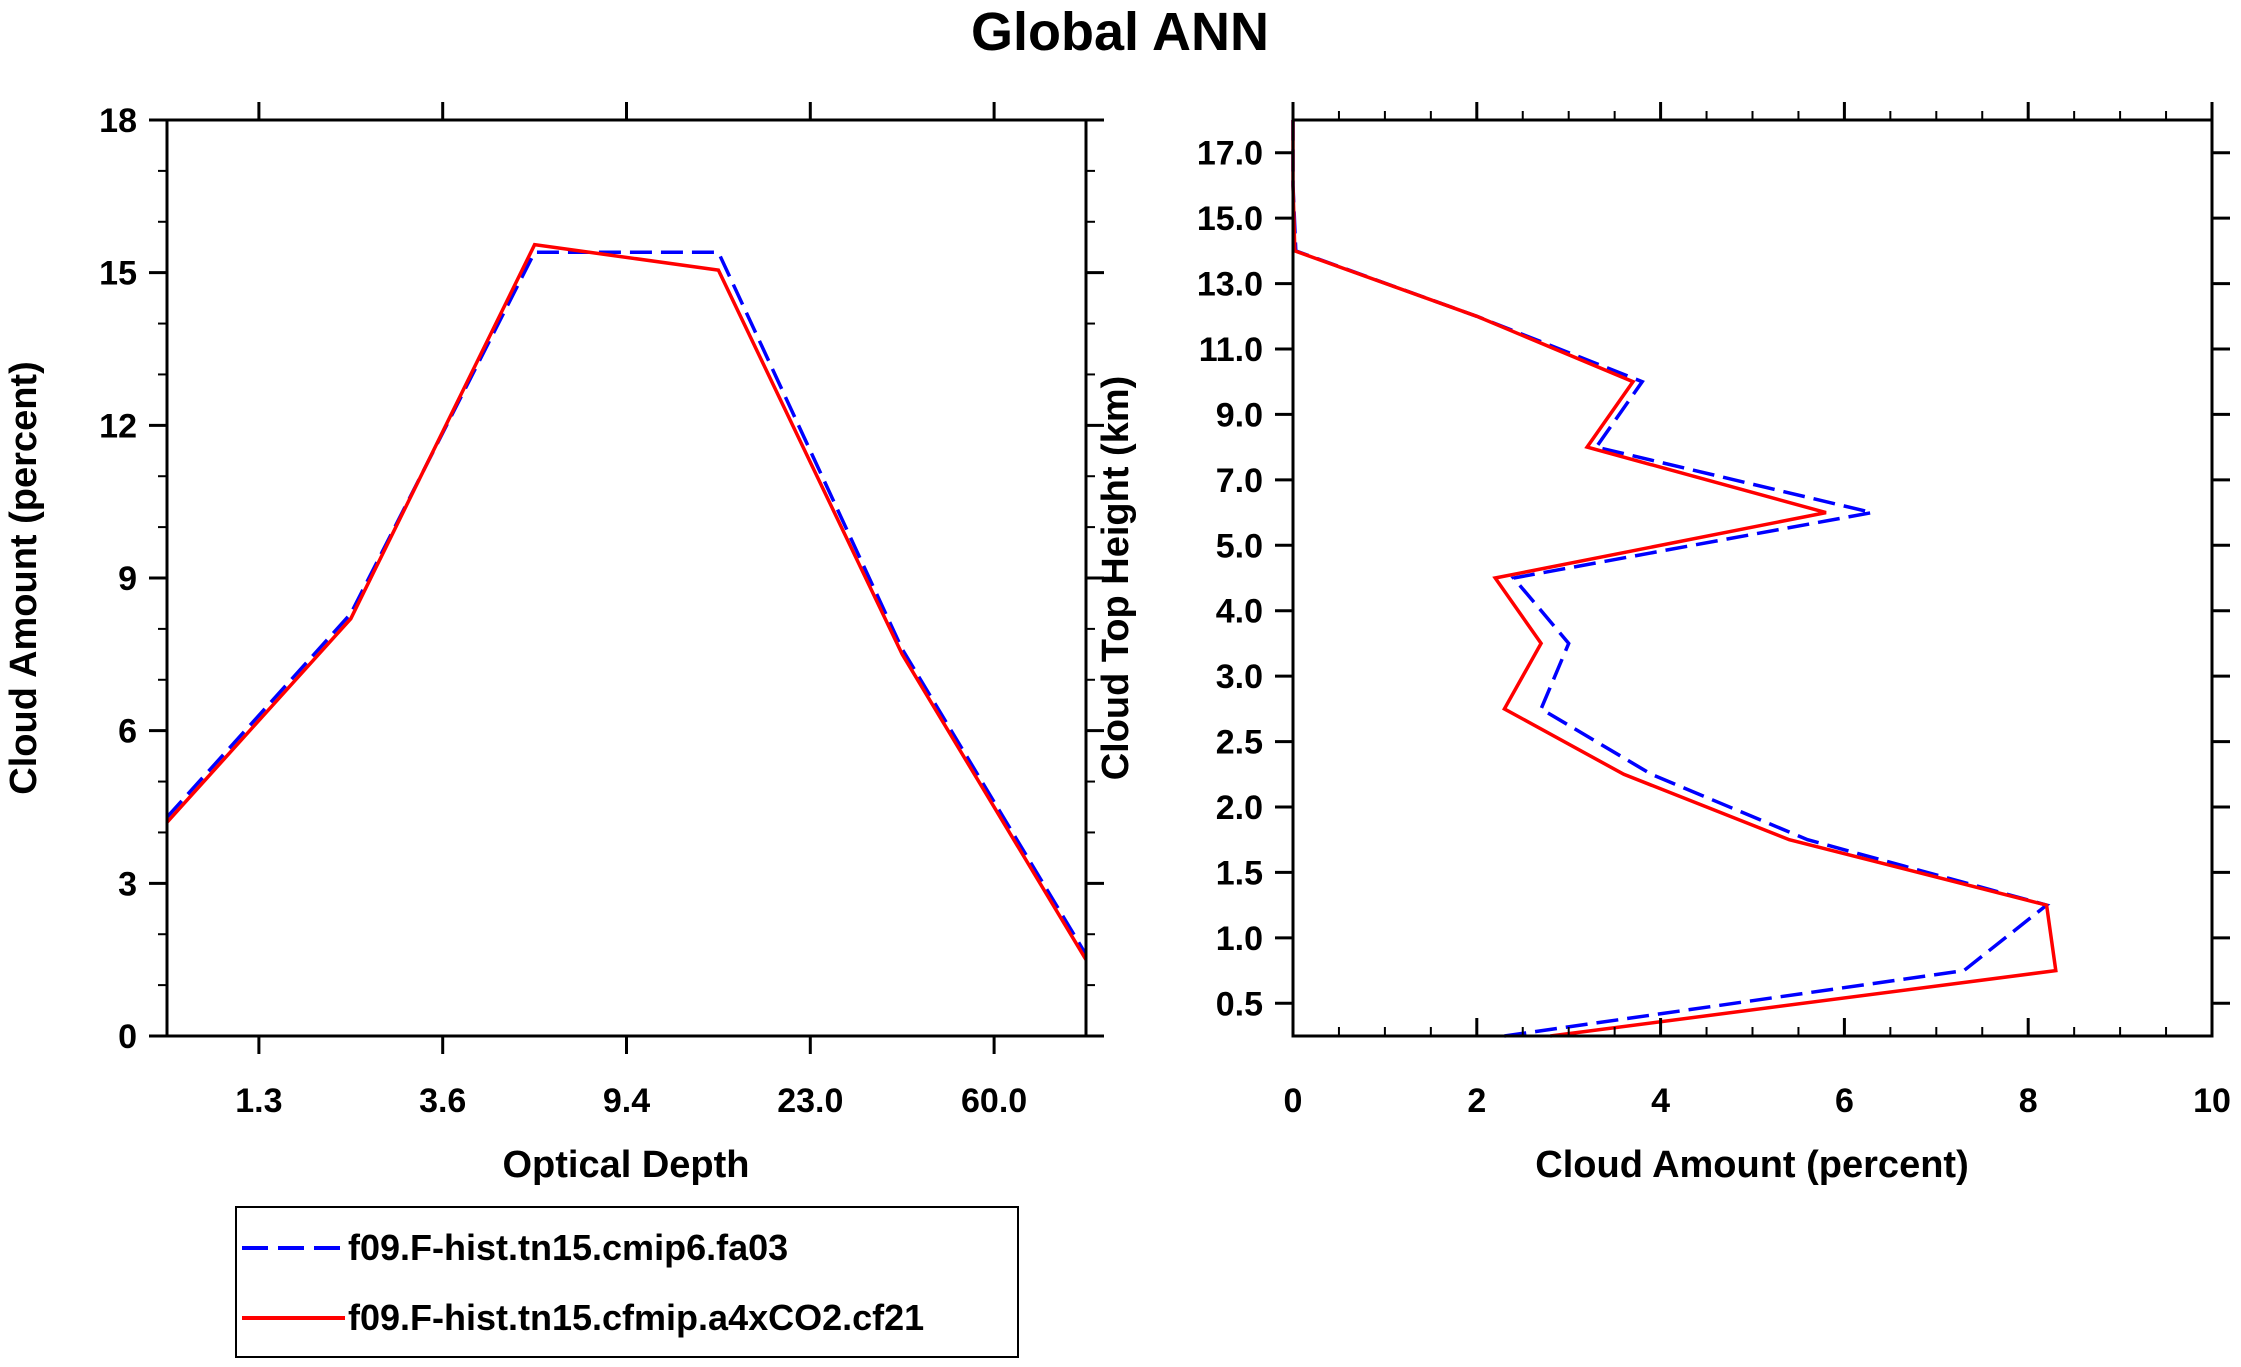 This screenshot has width=2241, height=1367. I want to click on right-y-tick-label: 1.0, so click(1239, 939).